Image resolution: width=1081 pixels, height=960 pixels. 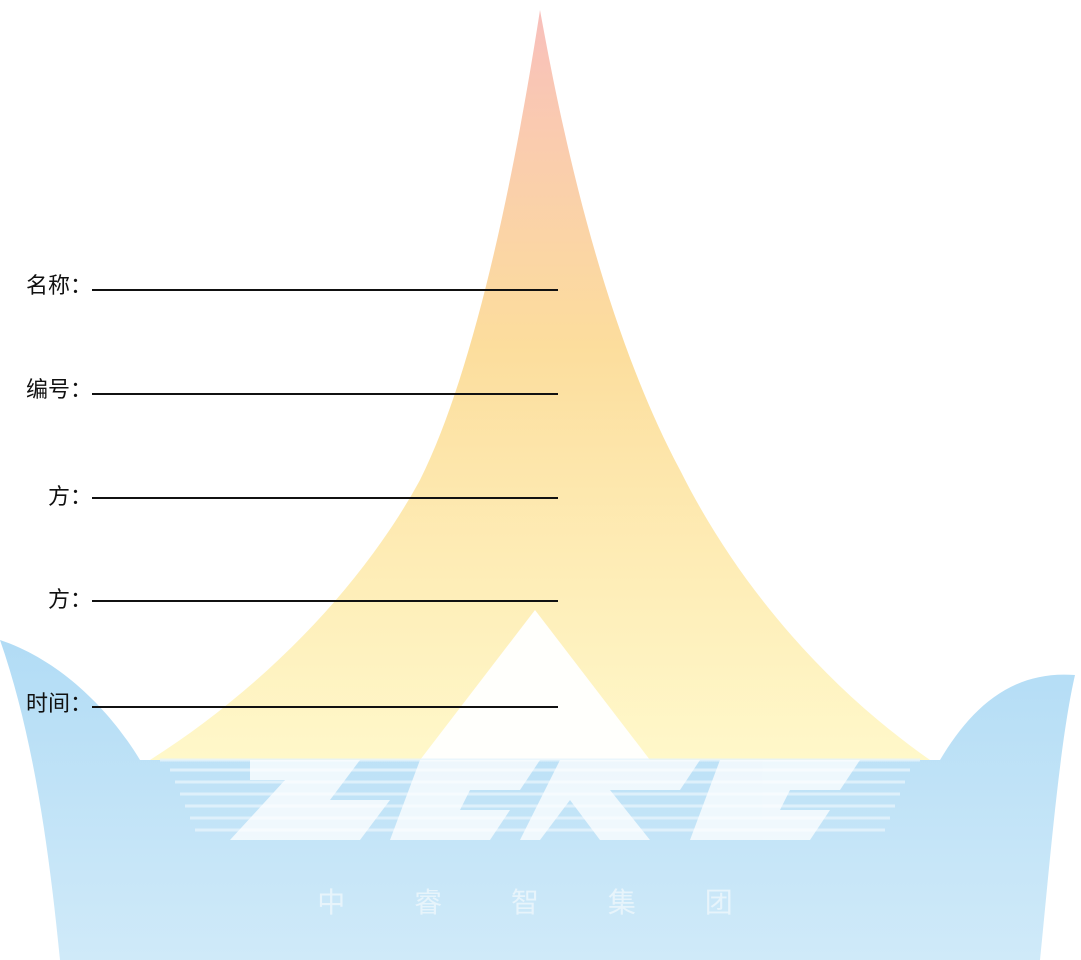 What do you see at coordinates (46, 596) in the screenshot?
I see `form-field-party-b: 方：` at bounding box center [46, 596].